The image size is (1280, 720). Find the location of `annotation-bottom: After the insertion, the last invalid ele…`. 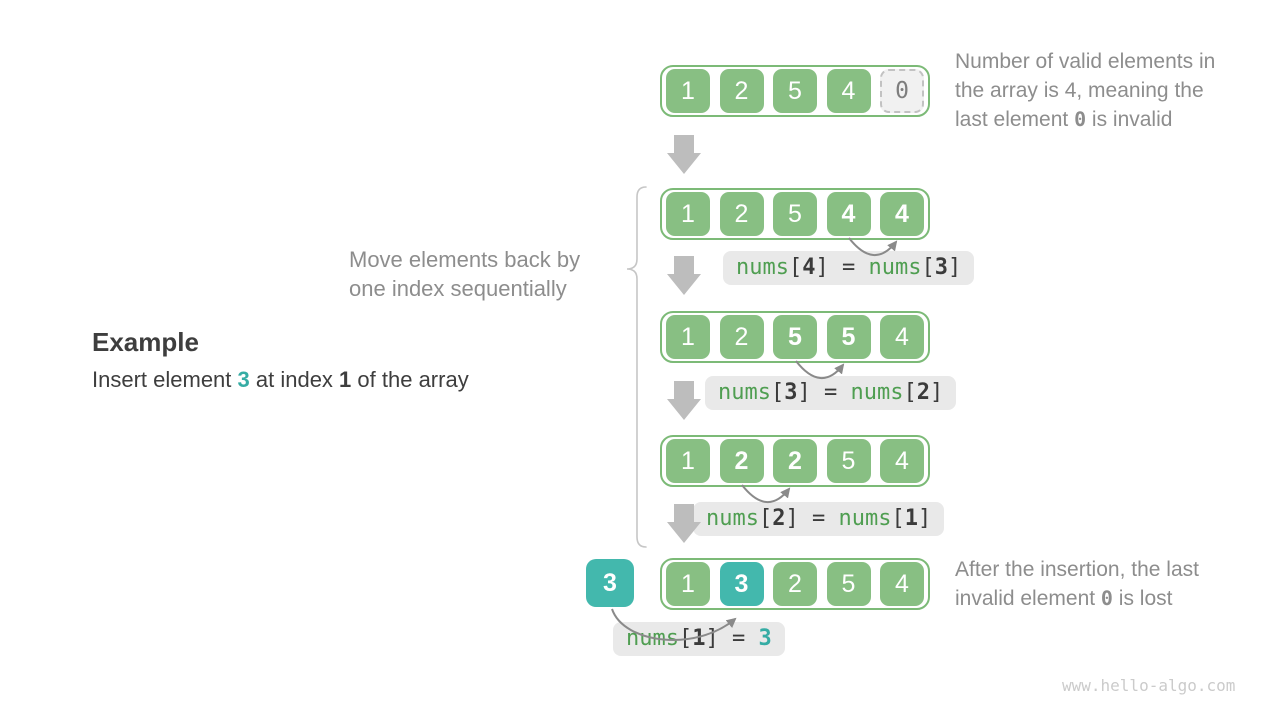

annotation-bottom: After the insertion, the last invalid ele… is located at coordinates (1077, 584).